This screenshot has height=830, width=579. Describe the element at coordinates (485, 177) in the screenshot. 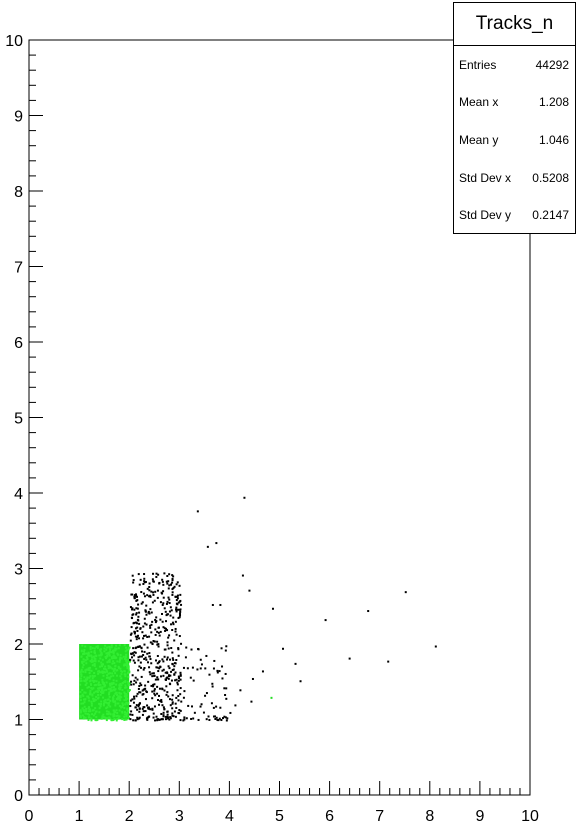

I see `stats-label: Std Dev x` at that location.